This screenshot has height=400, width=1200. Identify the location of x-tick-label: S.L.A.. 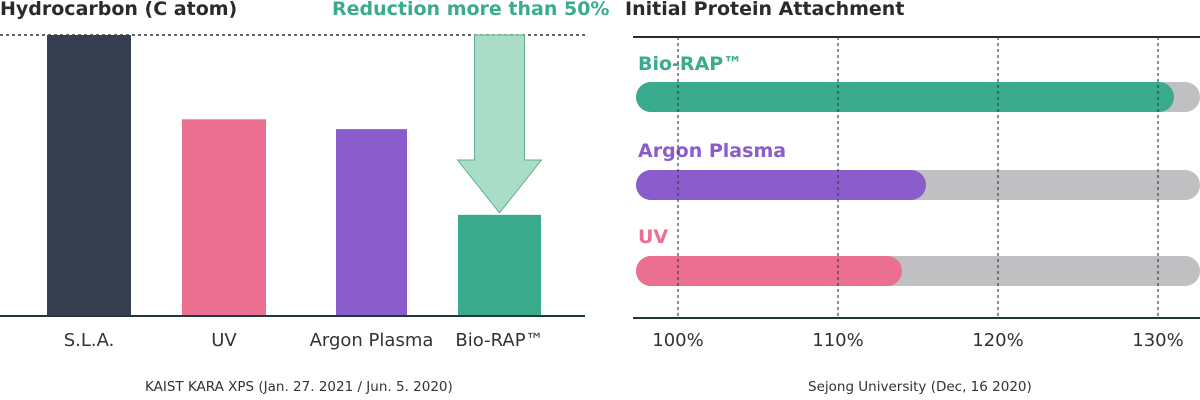
(89, 340).